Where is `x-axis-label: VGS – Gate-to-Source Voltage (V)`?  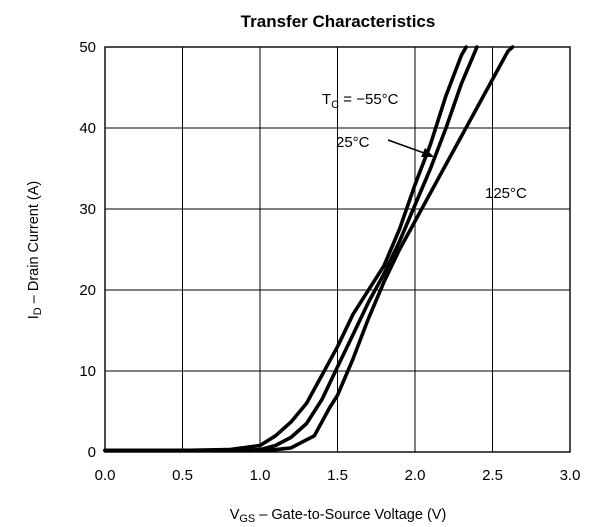 x-axis-label: VGS – Gate-to-Source Voltage (V) is located at coordinates (338, 516).